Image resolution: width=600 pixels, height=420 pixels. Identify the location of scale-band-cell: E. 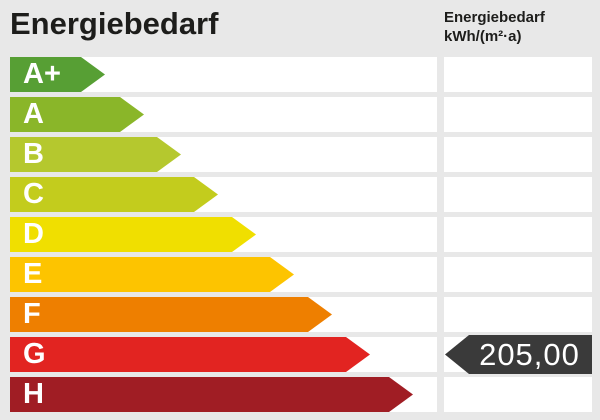
(223, 274).